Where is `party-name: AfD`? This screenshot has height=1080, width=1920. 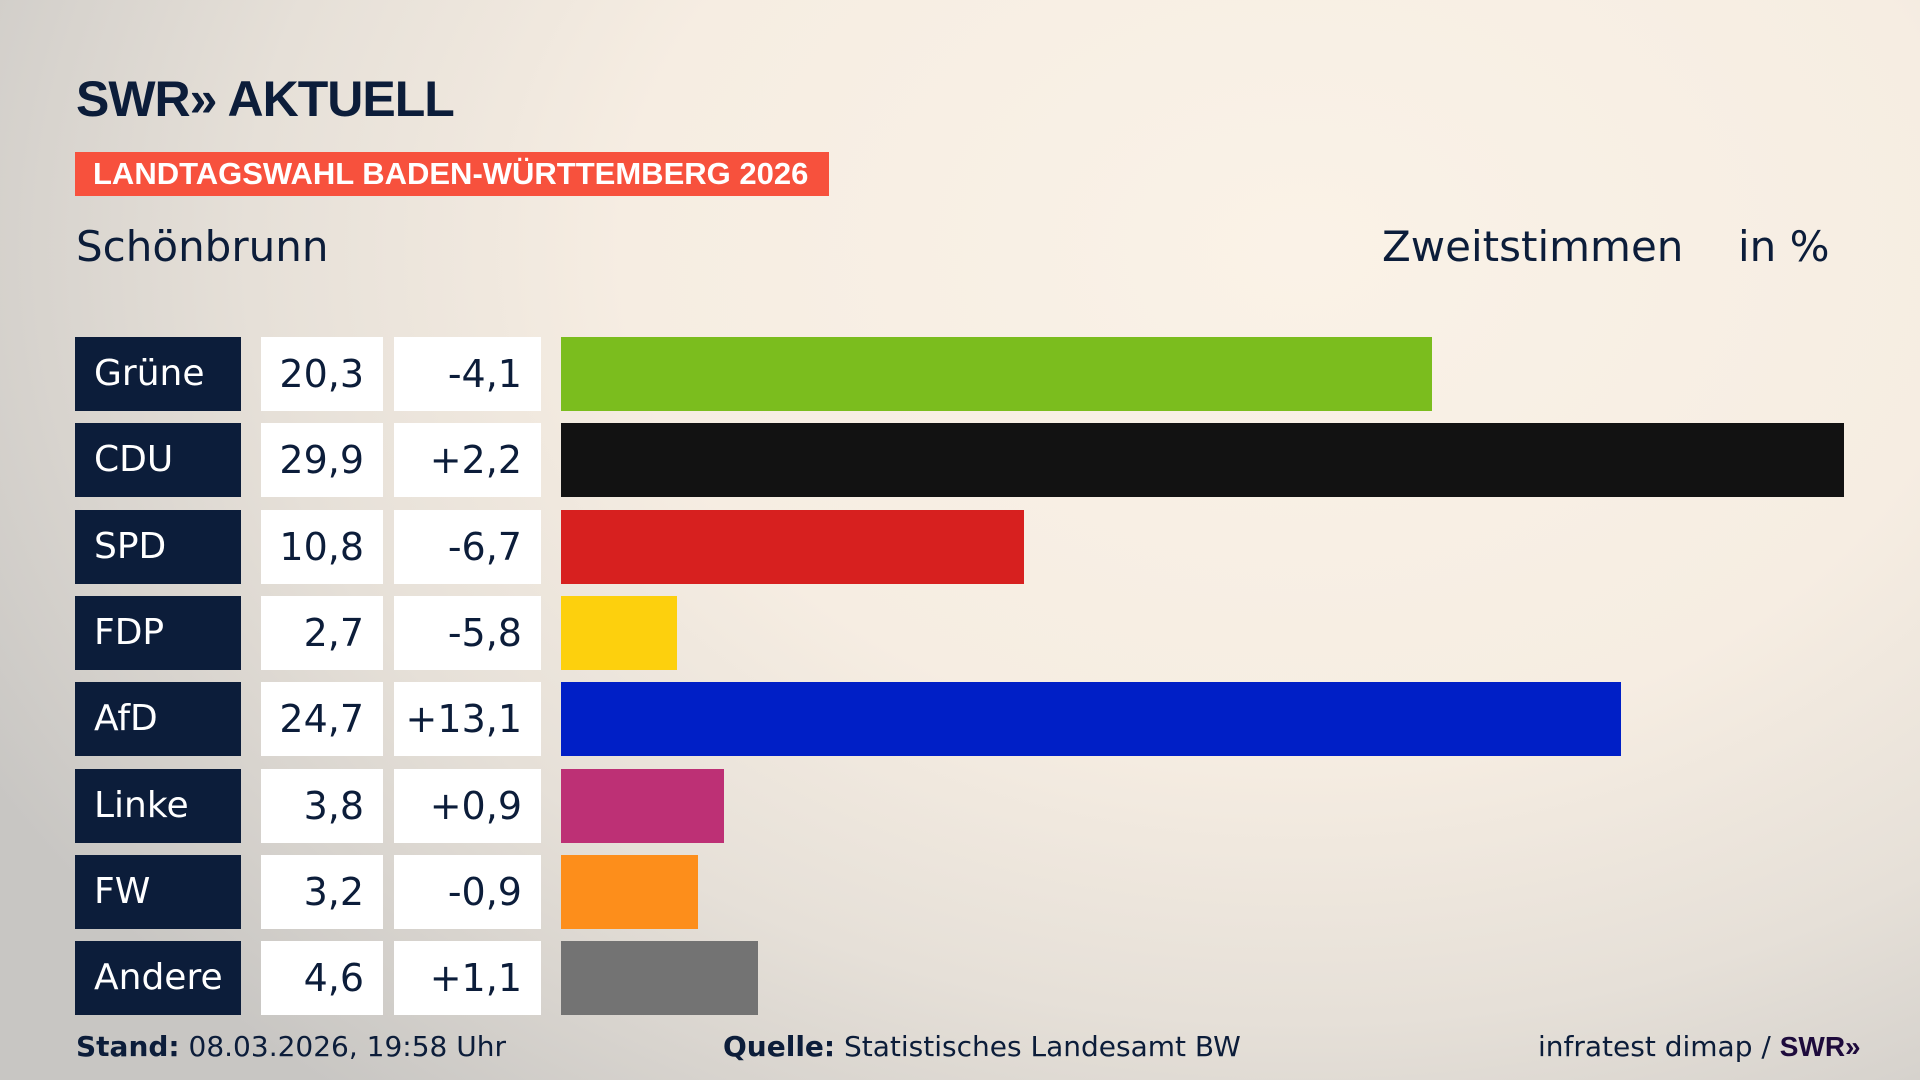
party-name: AfD is located at coordinates (158, 719).